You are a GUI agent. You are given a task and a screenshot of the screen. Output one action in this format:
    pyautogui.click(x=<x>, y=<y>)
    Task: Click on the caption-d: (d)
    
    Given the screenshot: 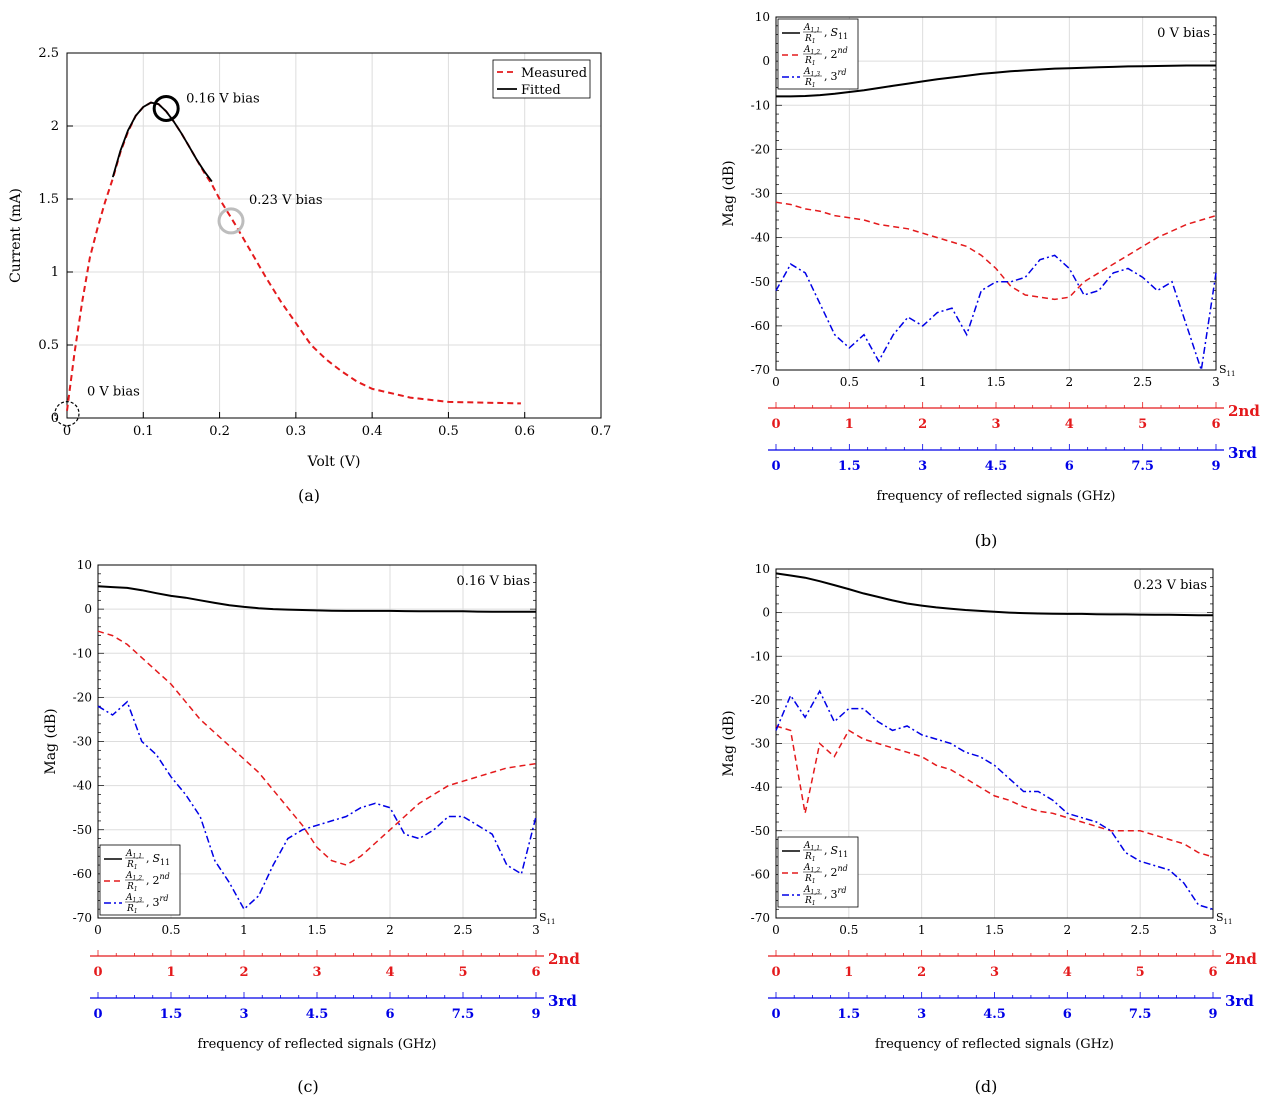 What is the action you would take?
    pyautogui.click(x=986, y=1086)
    